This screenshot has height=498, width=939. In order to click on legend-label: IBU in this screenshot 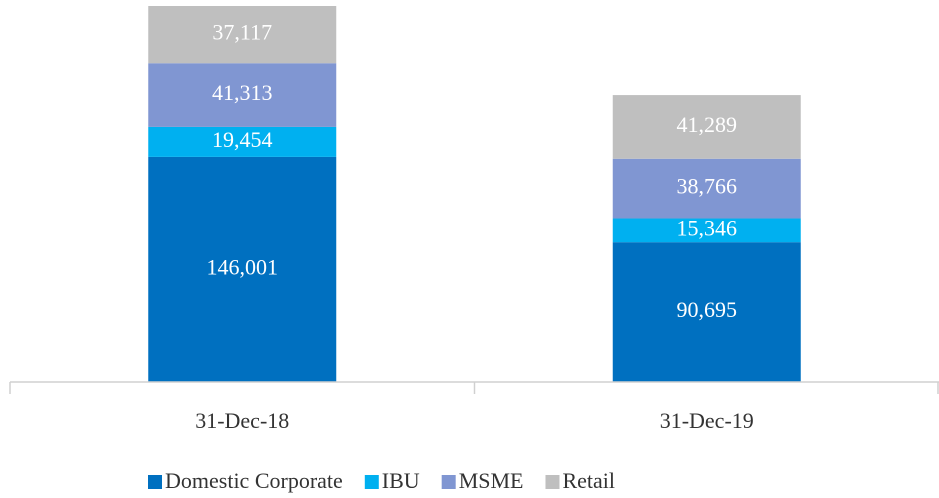, I will do `click(401, 480)`.